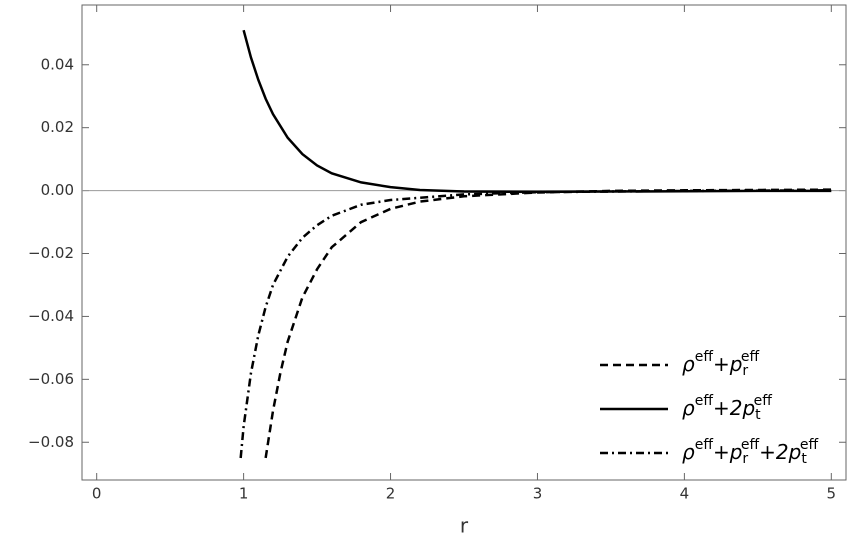  Describe the element at coordinates (57, 127) in the screenshot. I see `y-tick-label: 0.02` at that location.